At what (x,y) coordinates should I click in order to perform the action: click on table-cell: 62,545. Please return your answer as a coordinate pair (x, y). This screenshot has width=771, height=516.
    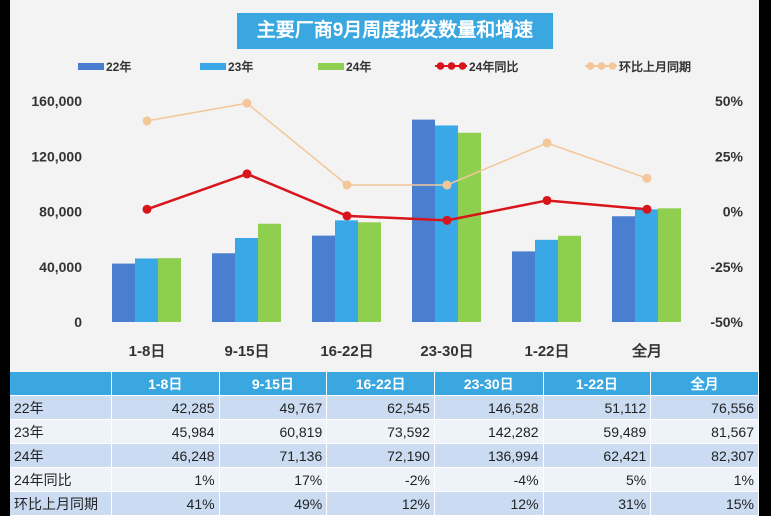
    Looking at the image, I should click on (380, 407).